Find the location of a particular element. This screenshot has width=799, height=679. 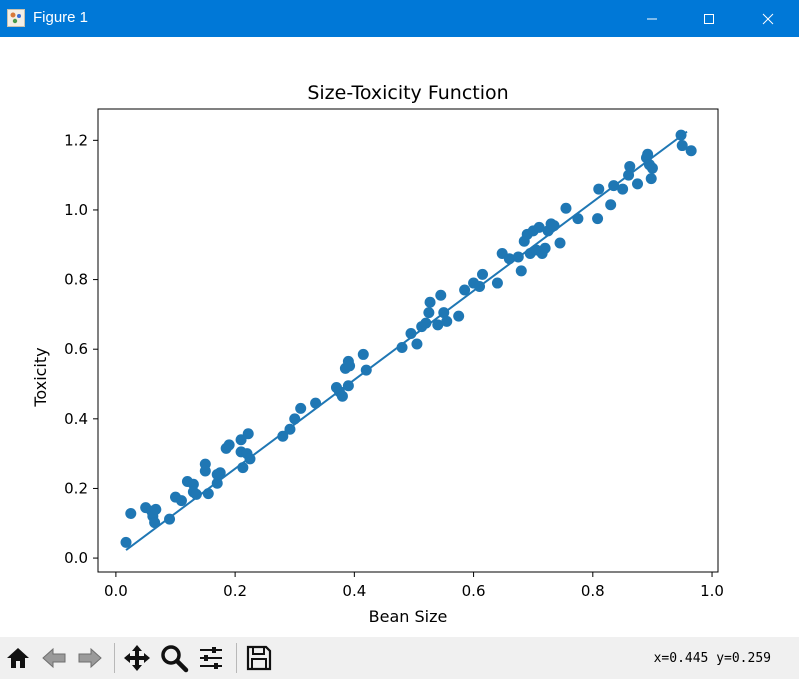

back-arrow-icon is located at coordinates (54, 658).